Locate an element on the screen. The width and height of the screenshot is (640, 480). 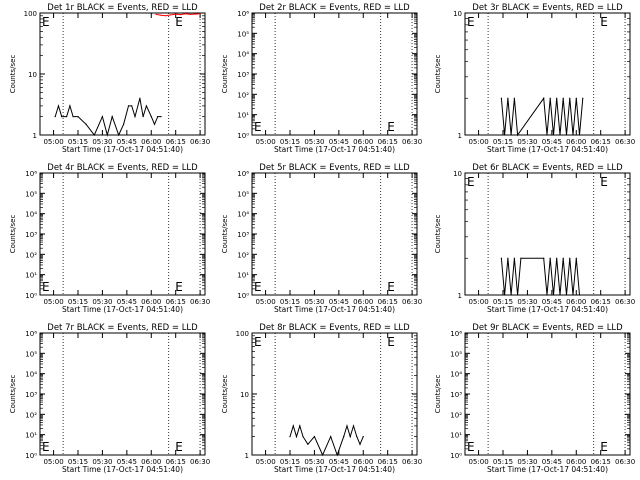
y-tick-label: 10⁰ is located at coordinates (243, 296).